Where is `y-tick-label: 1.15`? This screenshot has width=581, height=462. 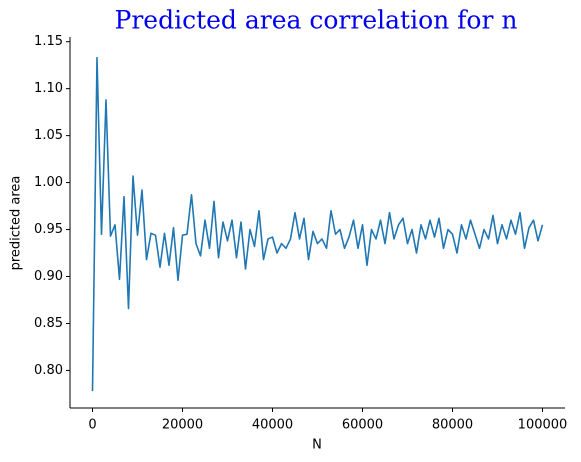
y-tick-label: 1.15 is located at coordinates (48, 41).